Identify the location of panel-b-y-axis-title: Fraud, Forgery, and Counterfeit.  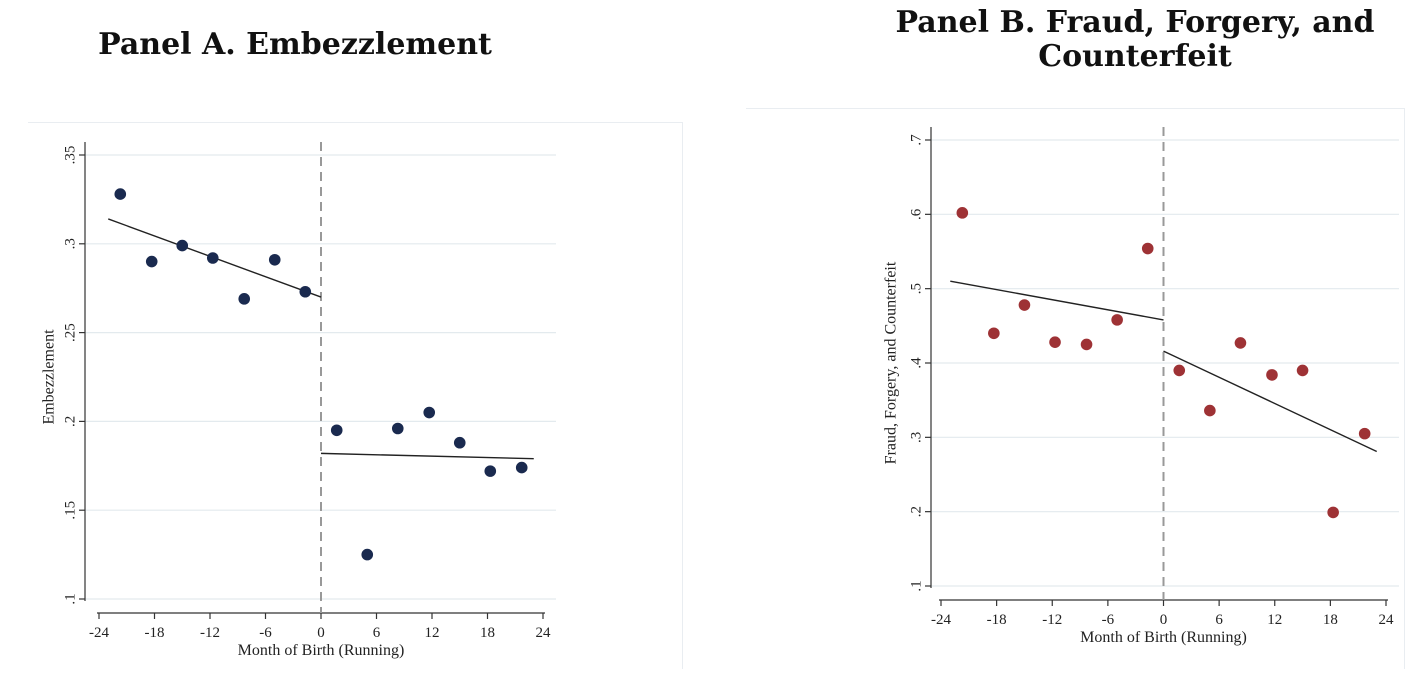
(891, 362).